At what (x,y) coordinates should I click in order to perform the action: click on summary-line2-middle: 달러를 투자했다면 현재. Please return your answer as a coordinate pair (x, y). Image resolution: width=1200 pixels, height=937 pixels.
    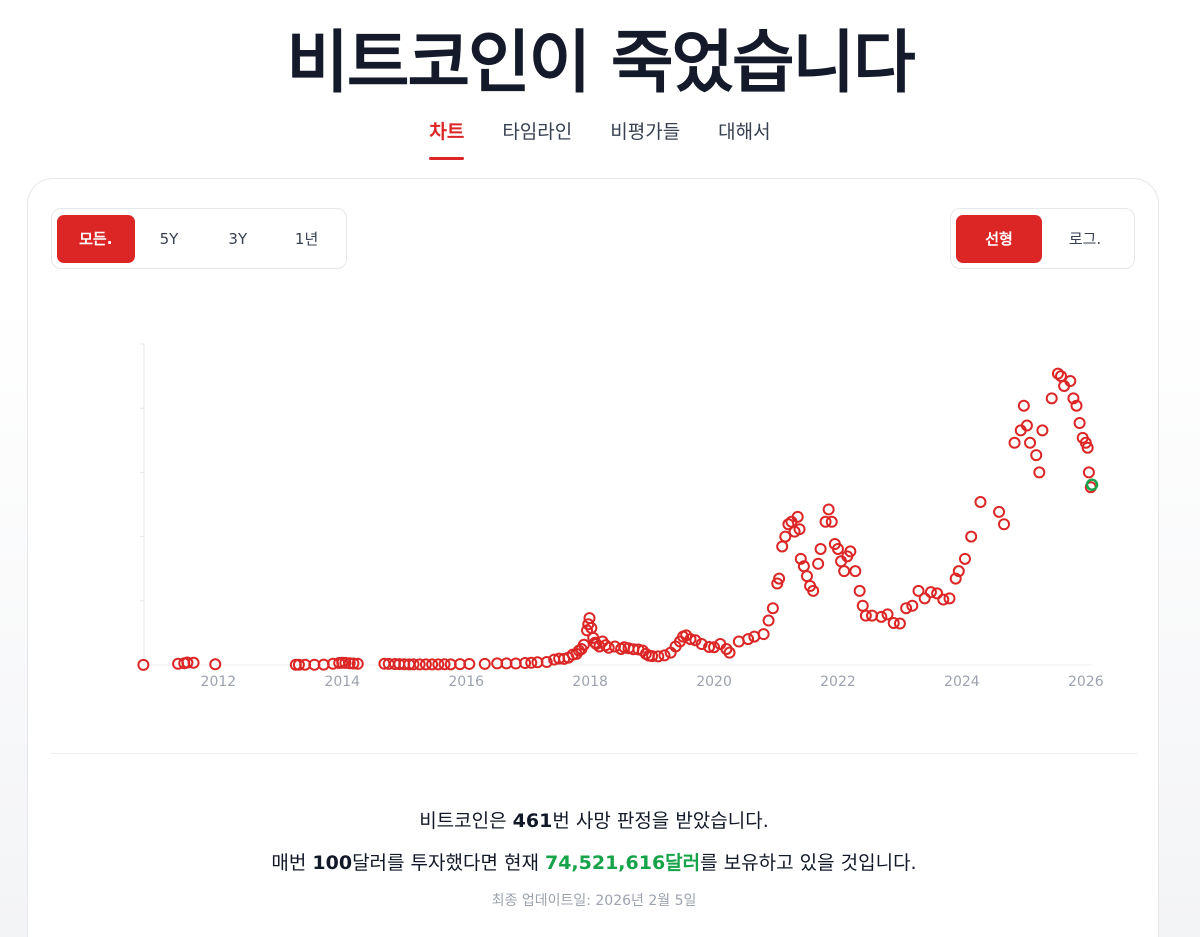
    Looking at the image, I should click on (448, 863).